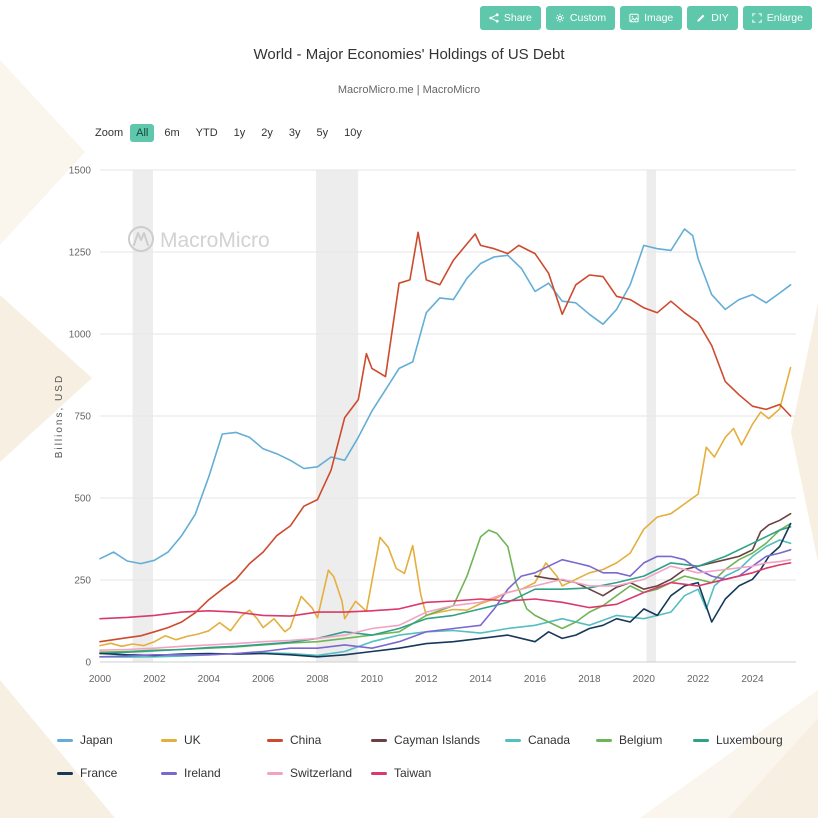 The width and height of the screenshot is (818, 818). What do you see at coordinates (82, 581) in the screenshot?
I see `y-tick-label: 250` at bounding box center [82, 581].